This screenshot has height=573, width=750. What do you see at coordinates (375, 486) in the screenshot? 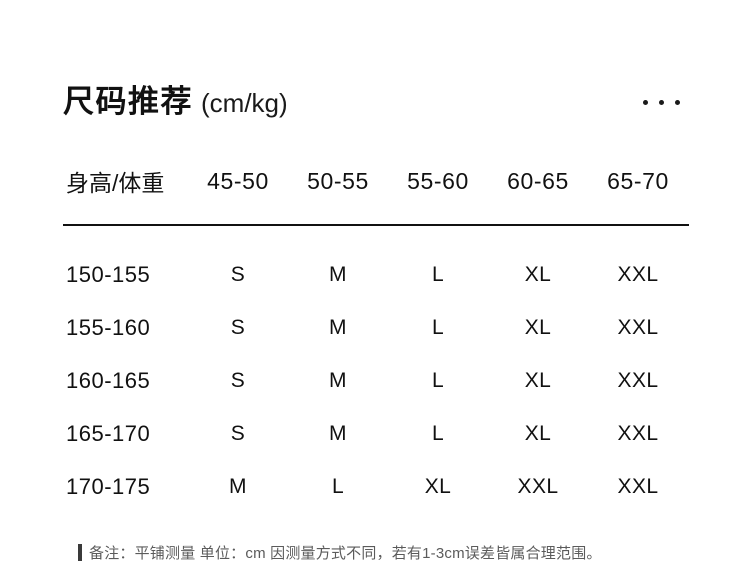
I see `table-row: 170-175 M L XL XXL XXL` at bounding box center [375, 486].